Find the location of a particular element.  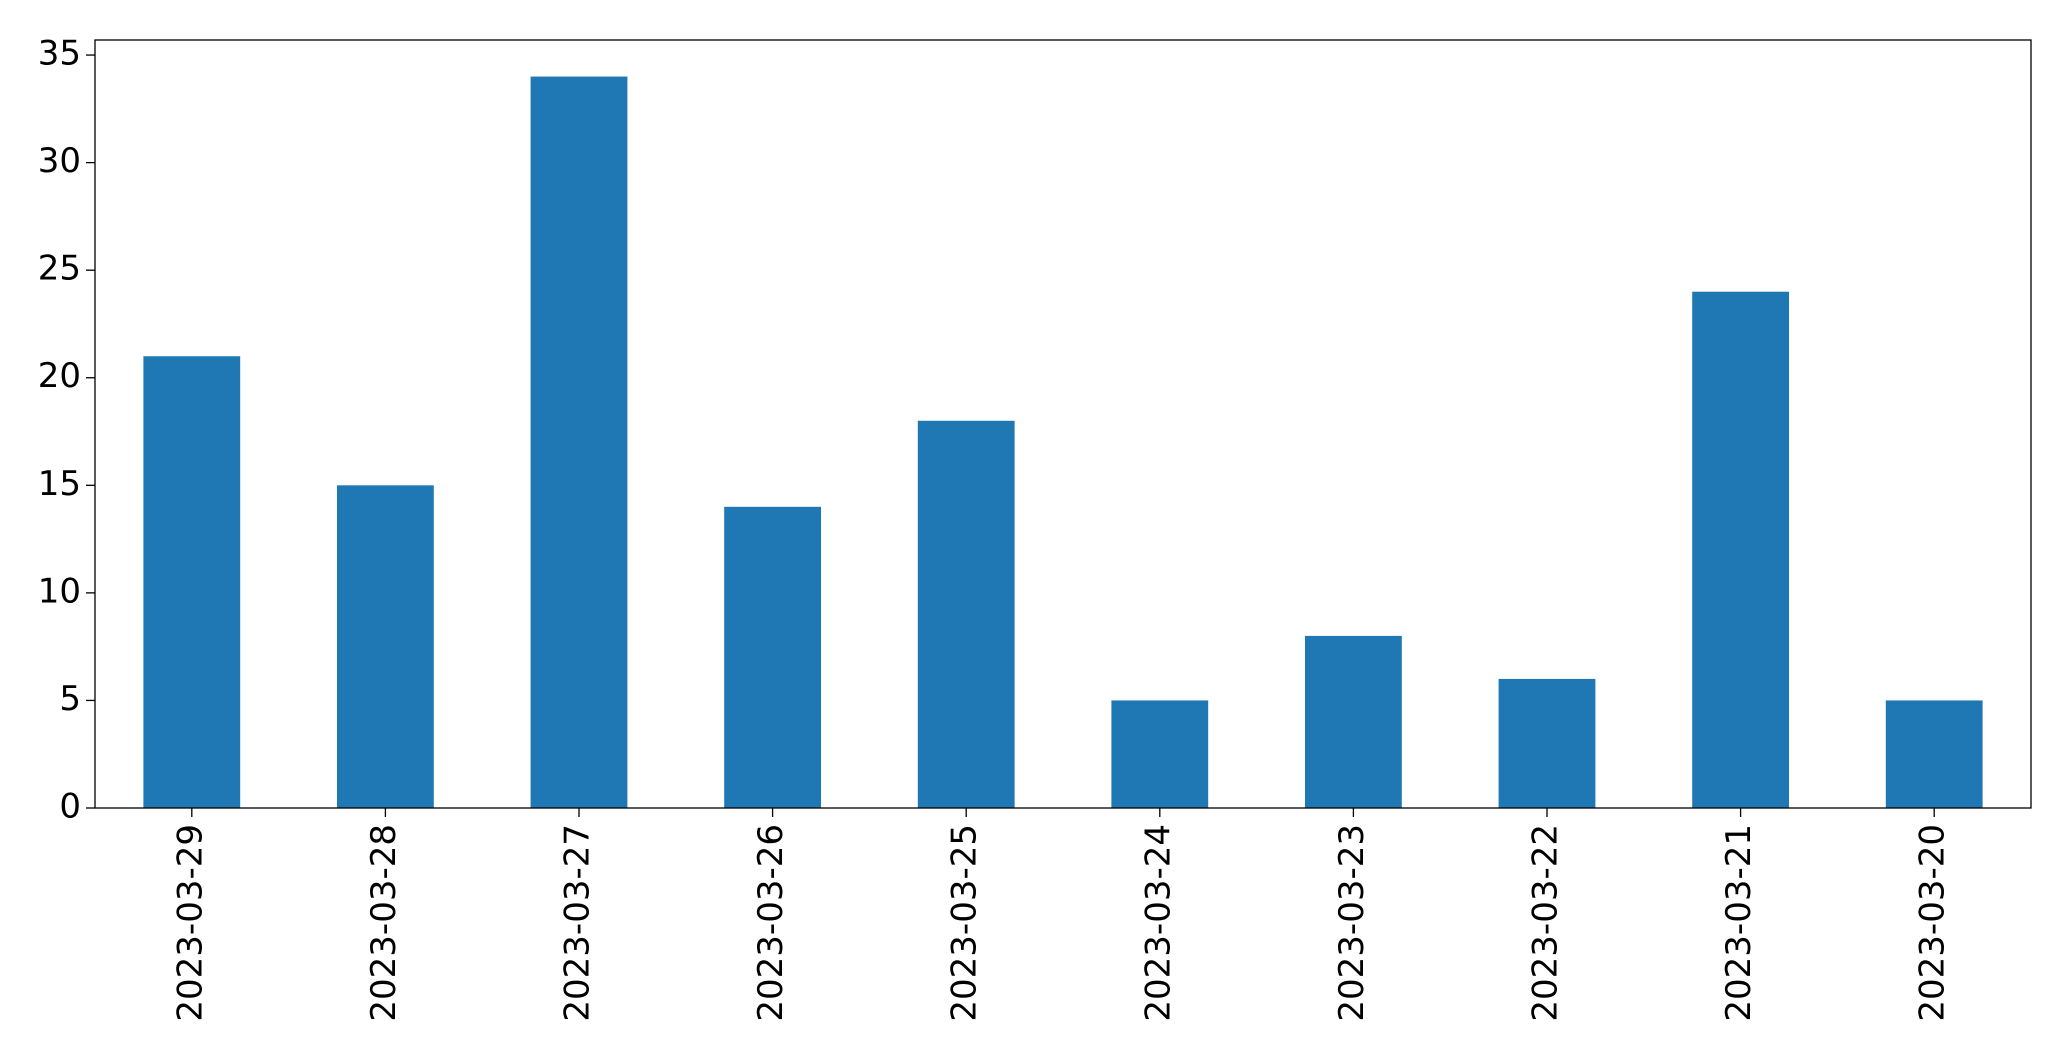

y-tick-label: 35 is located at coordinates (59, 54).